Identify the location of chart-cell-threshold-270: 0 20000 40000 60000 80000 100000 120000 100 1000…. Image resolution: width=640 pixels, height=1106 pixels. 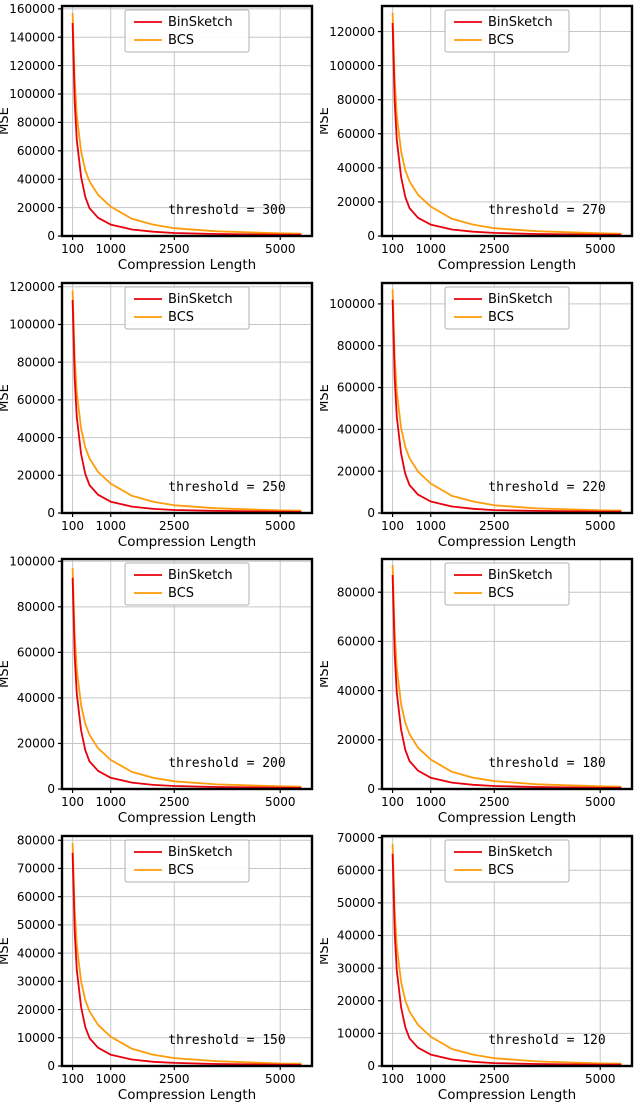
(480, 138).